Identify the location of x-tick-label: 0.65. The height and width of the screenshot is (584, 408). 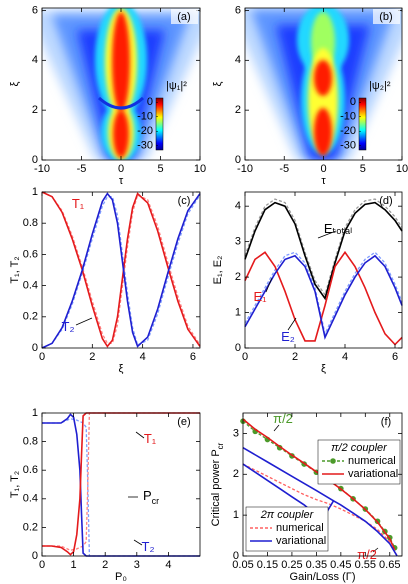
(389, 565).